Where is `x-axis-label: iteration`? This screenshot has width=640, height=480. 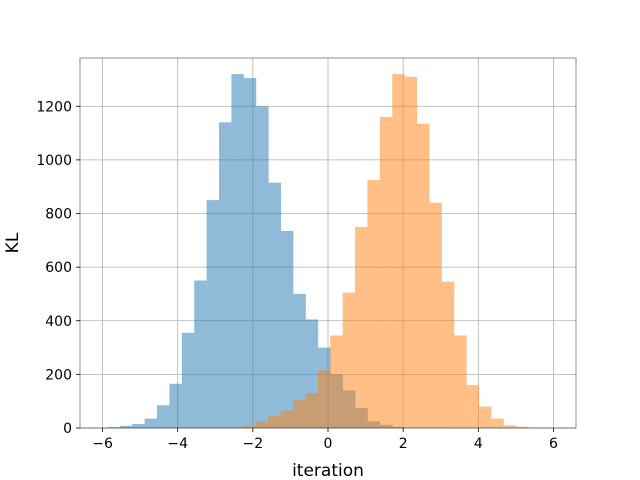 x-axis-label: iteration is located at coordinates (328, 470).